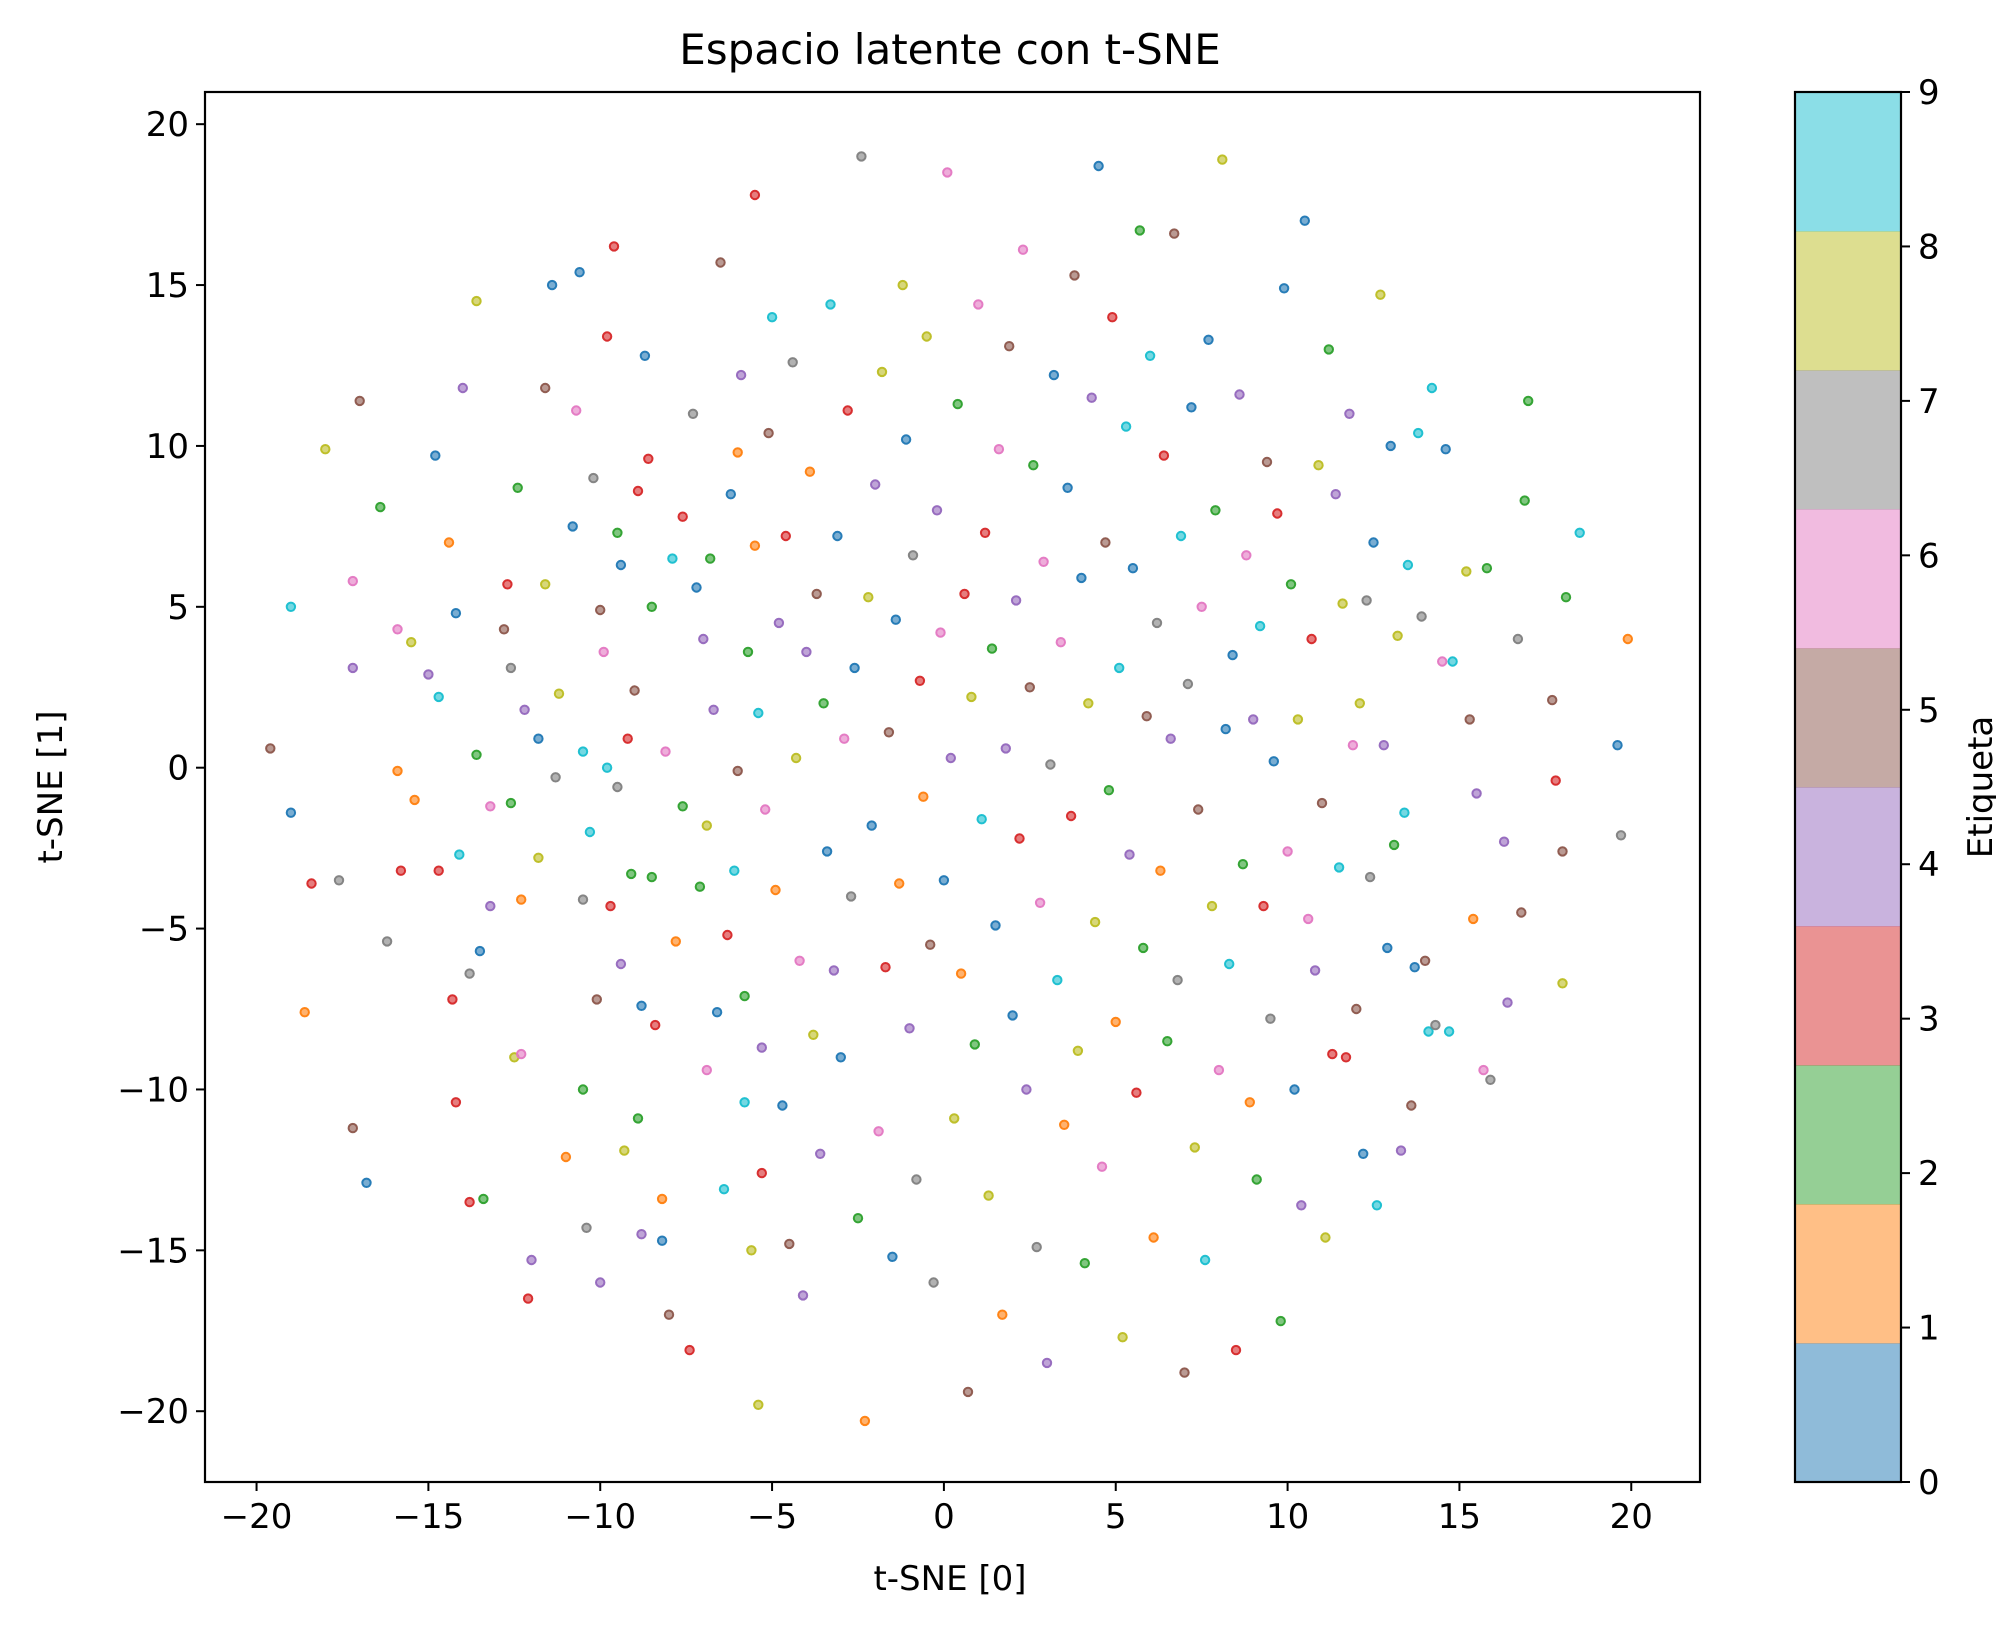 This screenshot has height=1634, width=1996. Describe the element at coordinates (1929, 1020) in the screenshot. I see `colorbar-tick-label: 3` at that location.